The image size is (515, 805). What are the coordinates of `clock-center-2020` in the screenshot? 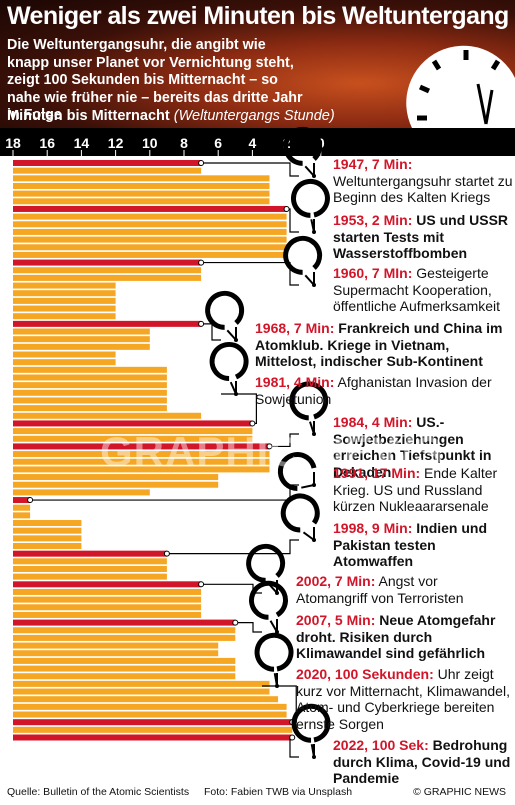 It's located at (277, 686).